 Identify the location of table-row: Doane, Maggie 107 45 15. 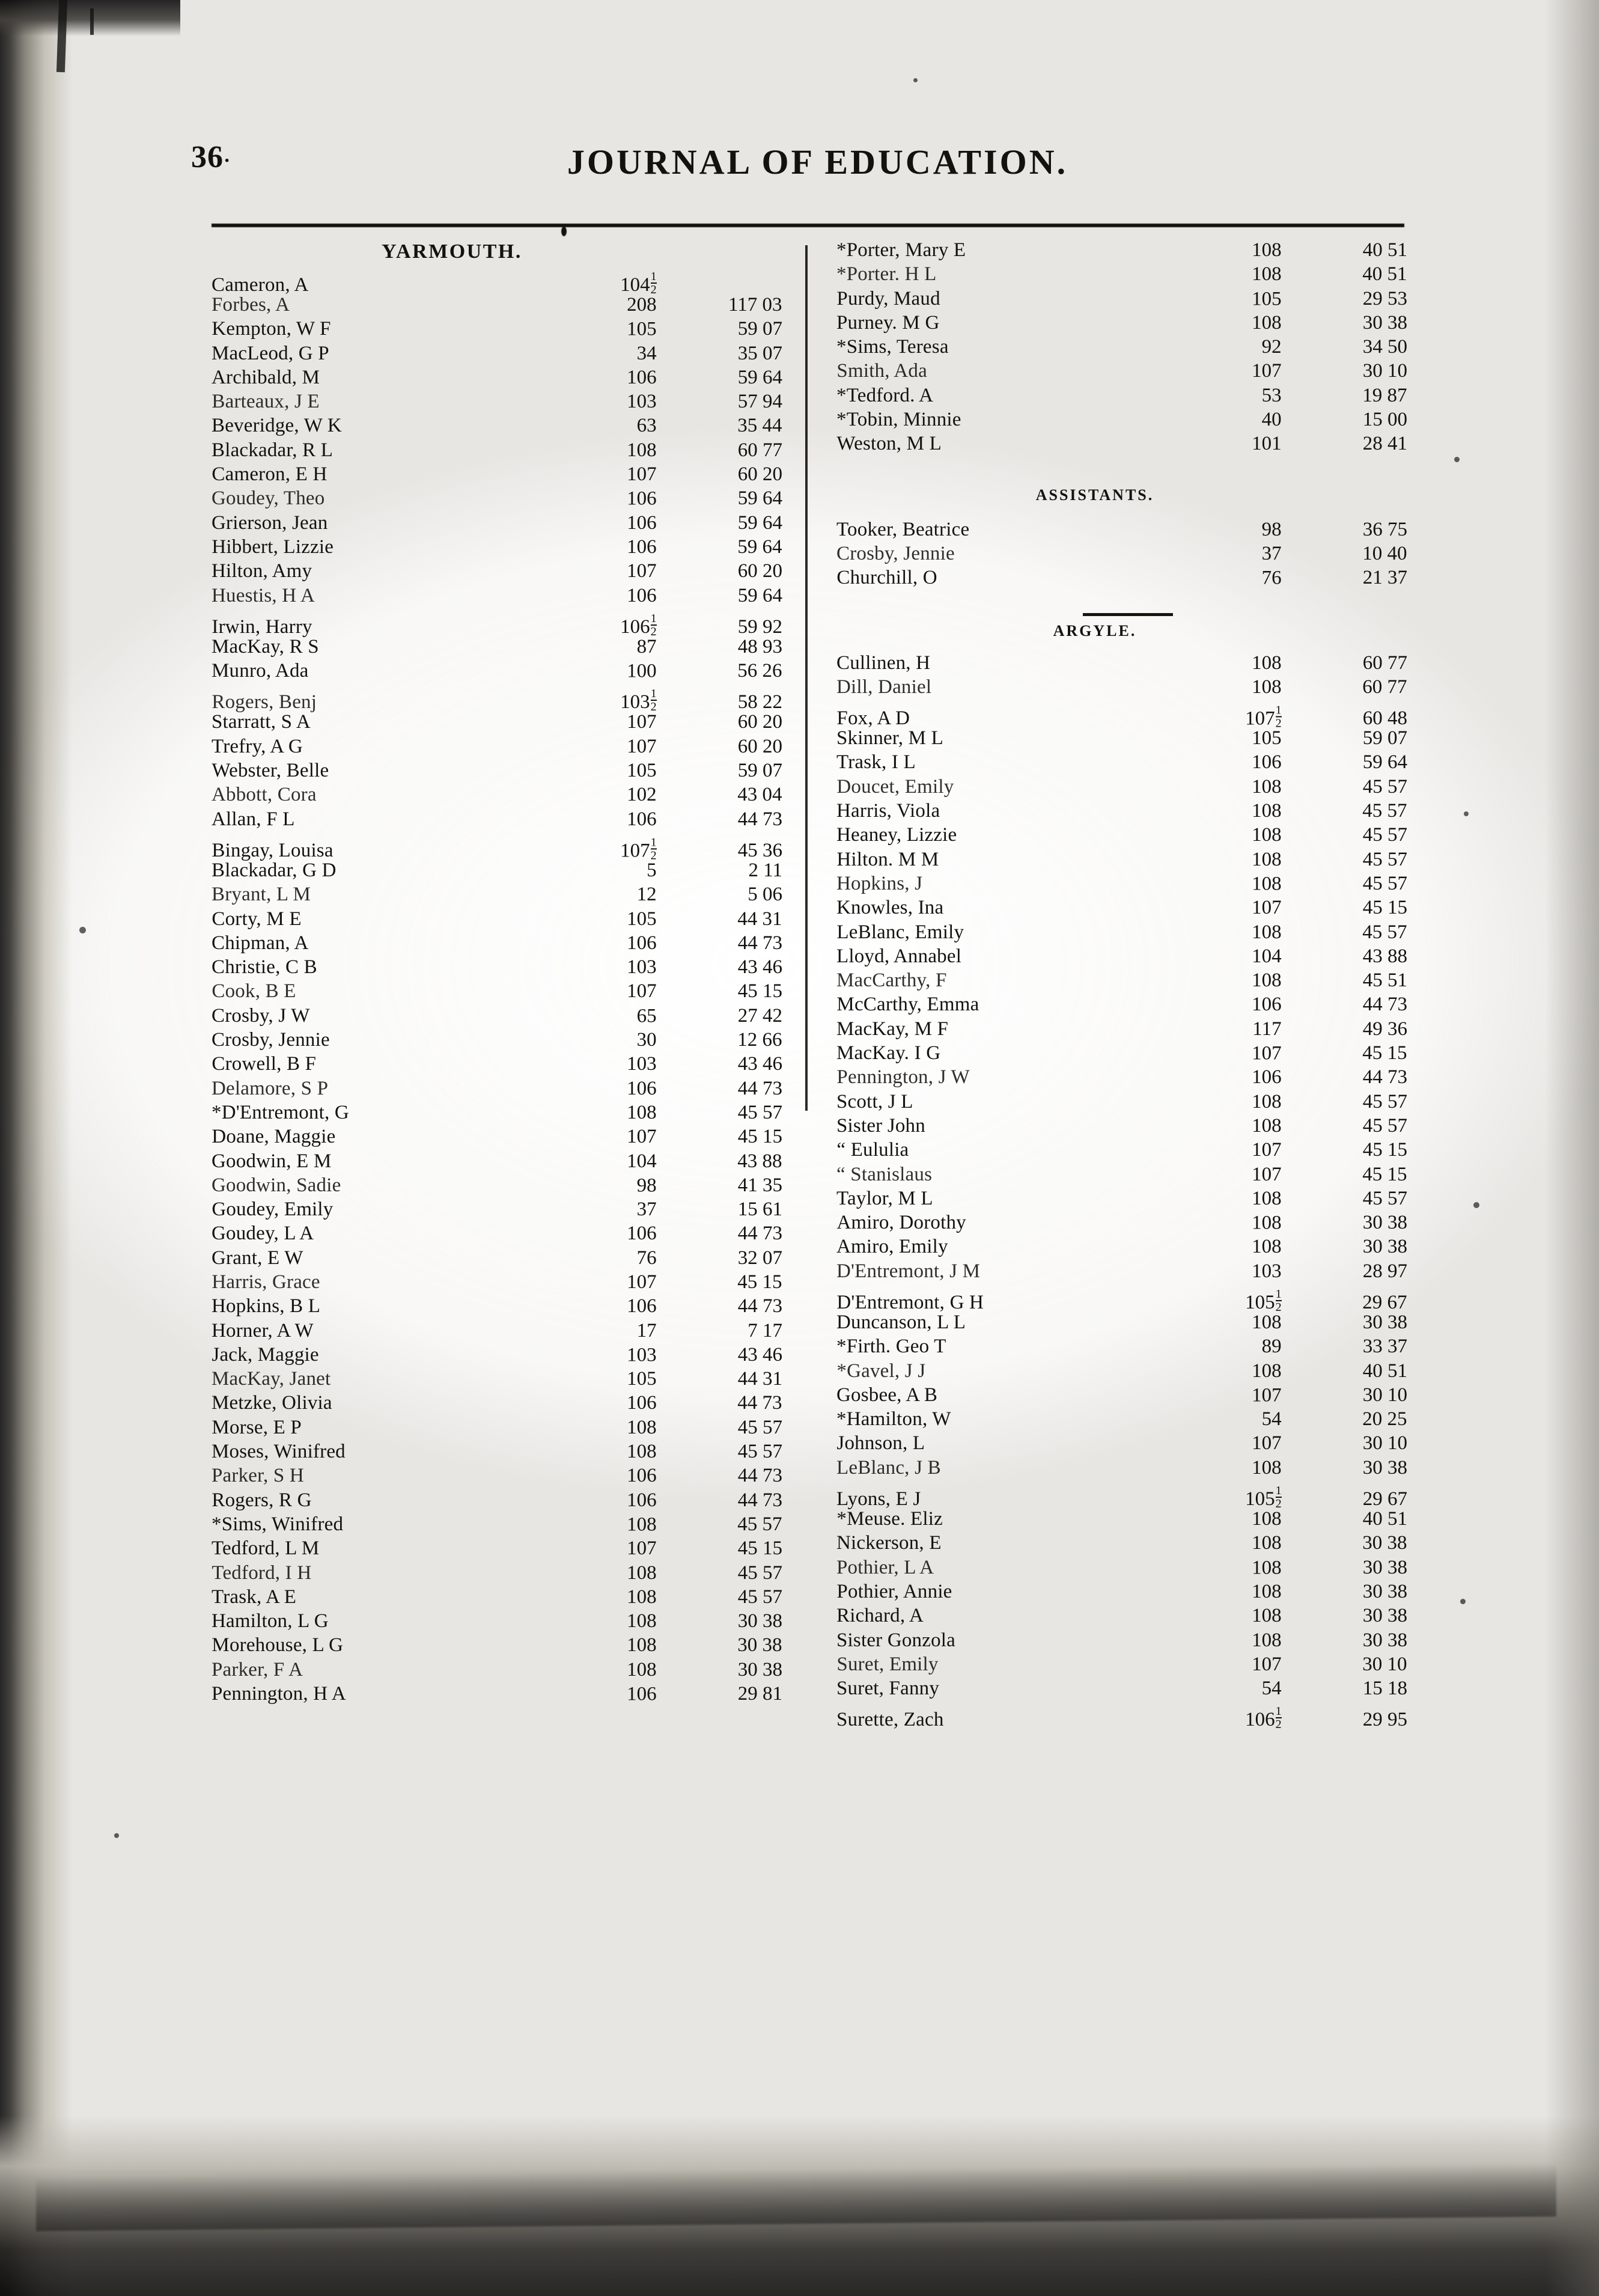
(497, 1139).